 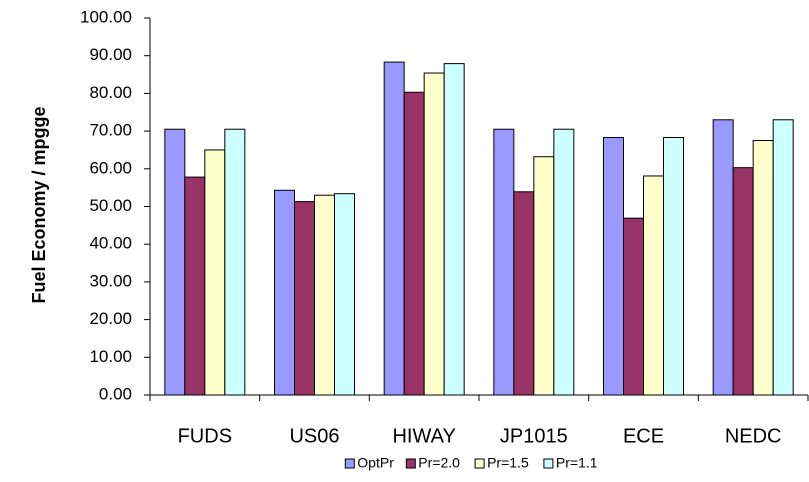 I want to click on x-tick-label: JP1015, so click(x=534, y=436).